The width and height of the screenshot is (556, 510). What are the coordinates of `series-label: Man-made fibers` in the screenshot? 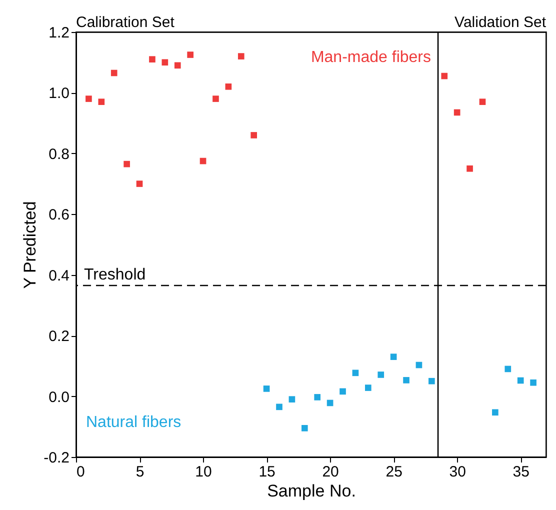 It's located at (370, 57).